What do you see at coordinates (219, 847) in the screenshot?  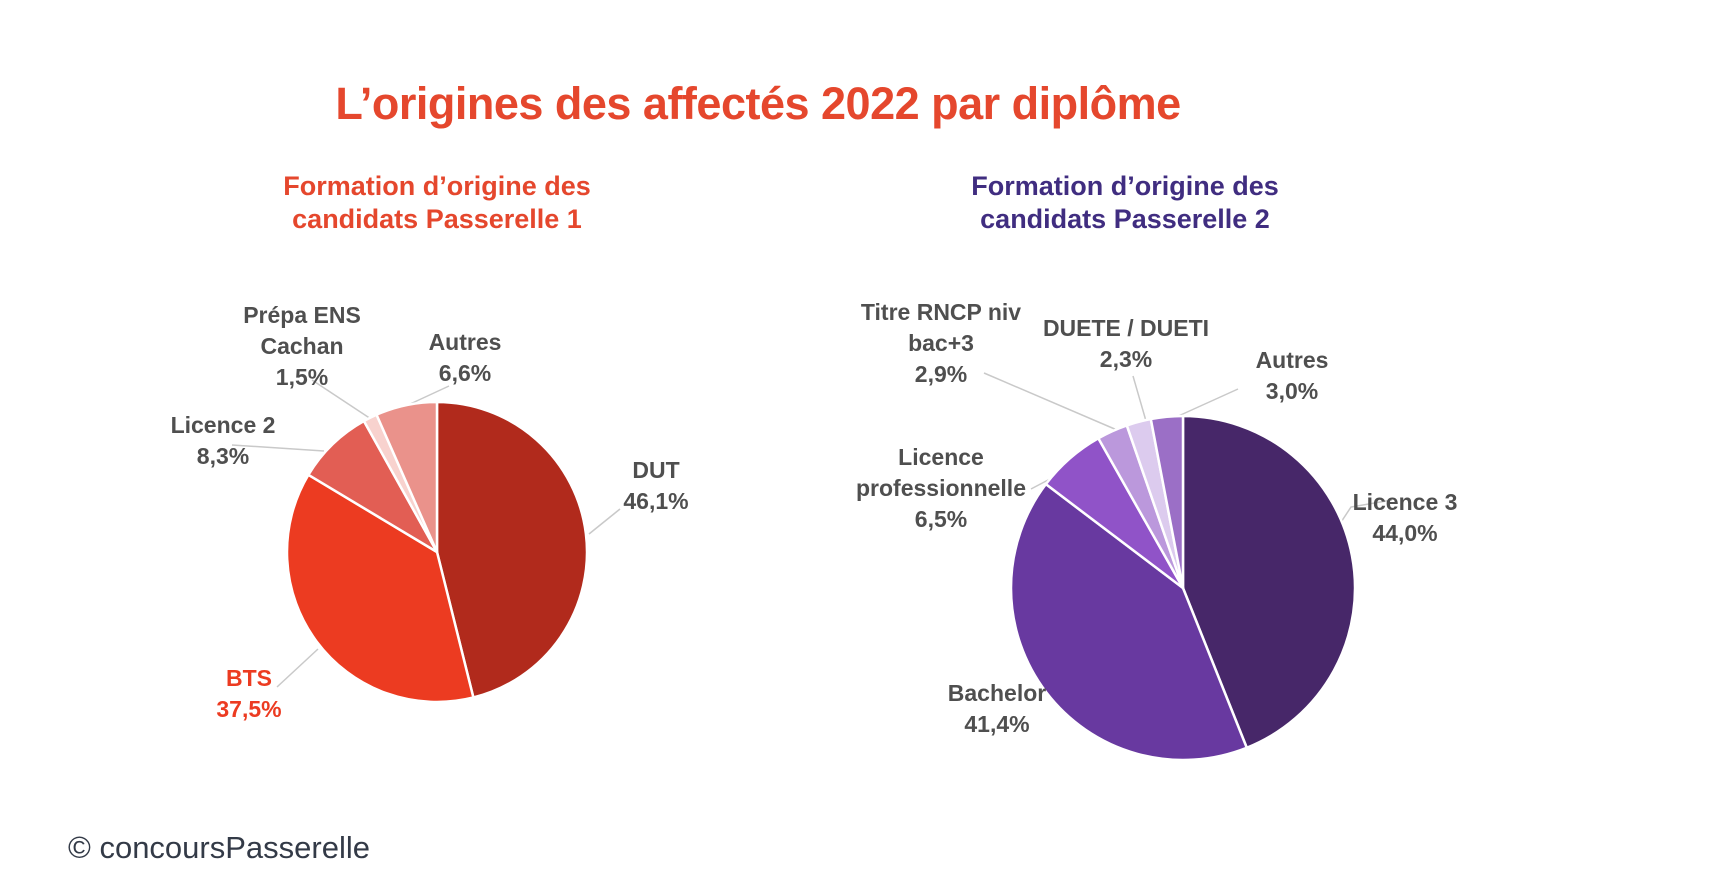 I see `copyright-text: © concoursPasserelle` at bounding box center [219, 847].